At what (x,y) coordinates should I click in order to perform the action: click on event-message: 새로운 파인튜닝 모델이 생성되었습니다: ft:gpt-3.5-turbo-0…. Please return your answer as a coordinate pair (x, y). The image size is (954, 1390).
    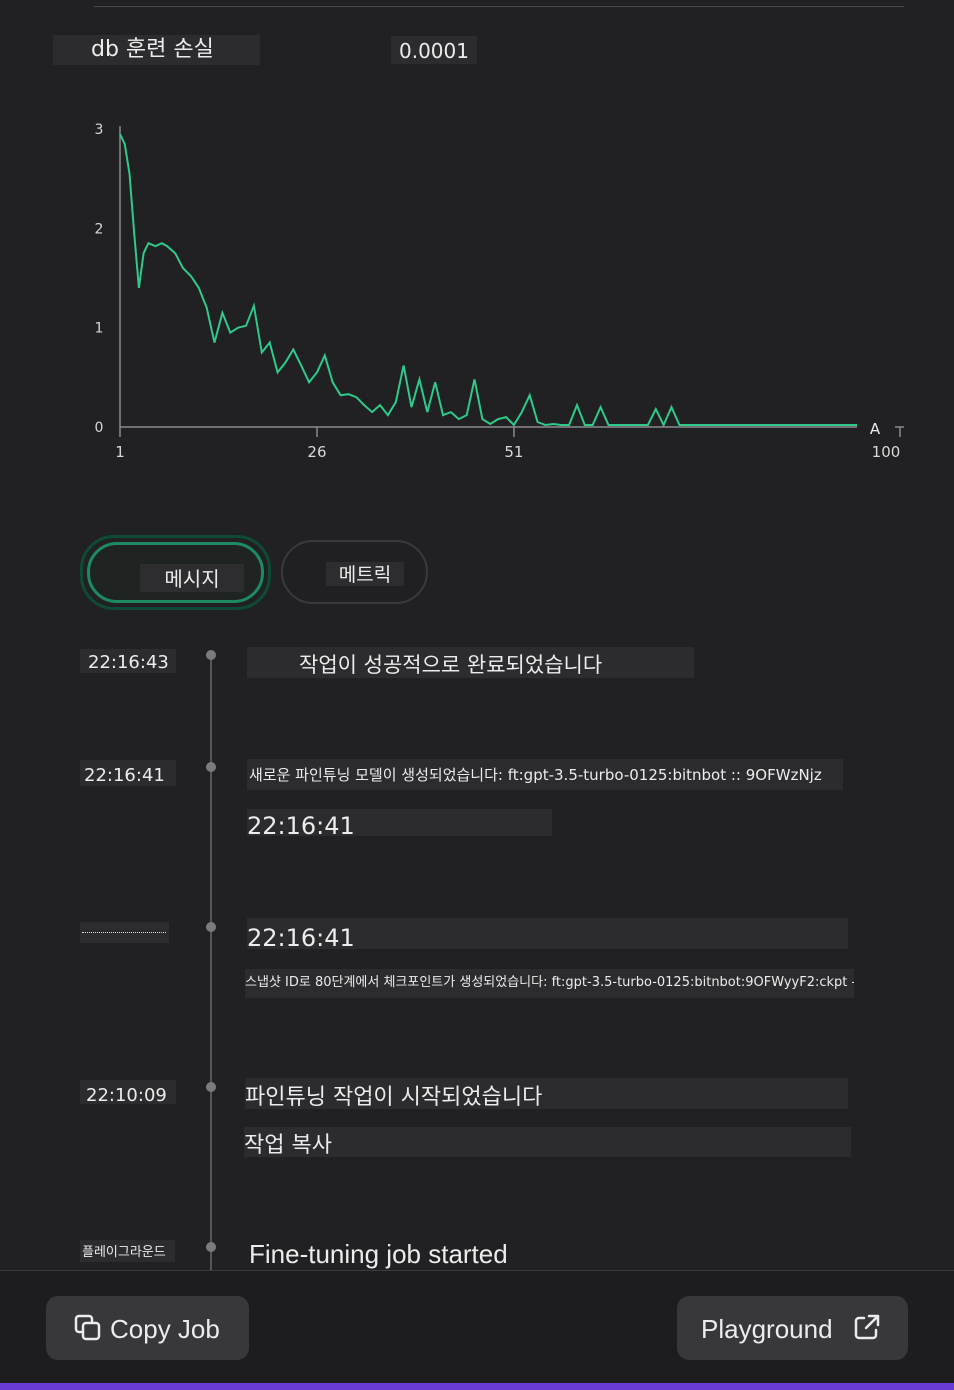
    Looking at the image, I should click on (545, 774).